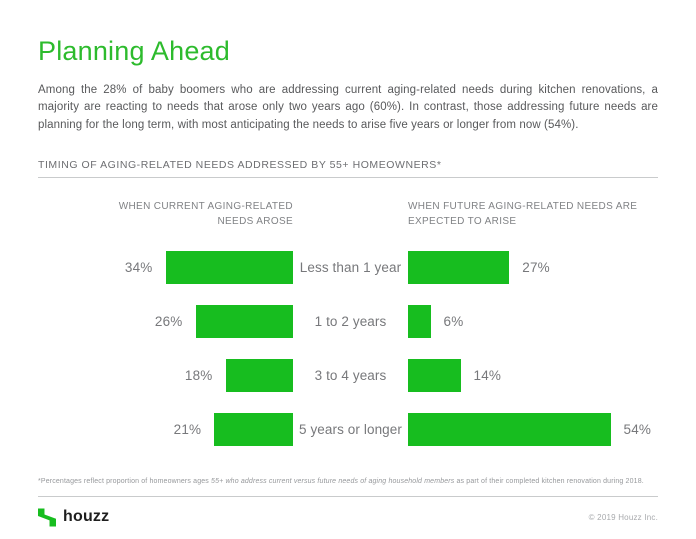  I want to click on category-label: 3 to 4 years, so click(350, 376).